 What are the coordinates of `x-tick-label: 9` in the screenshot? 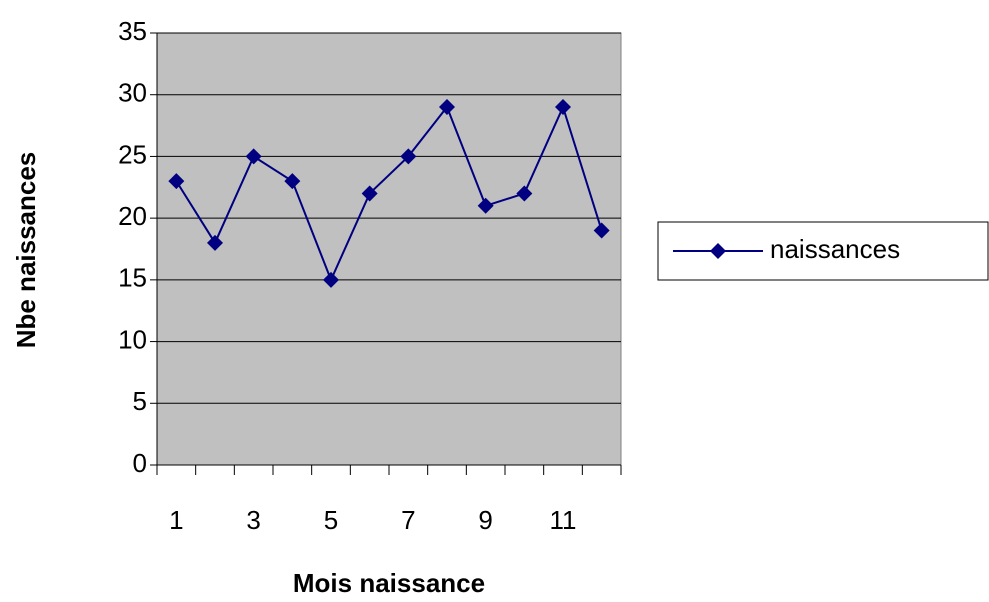 It's located at (485, 520).